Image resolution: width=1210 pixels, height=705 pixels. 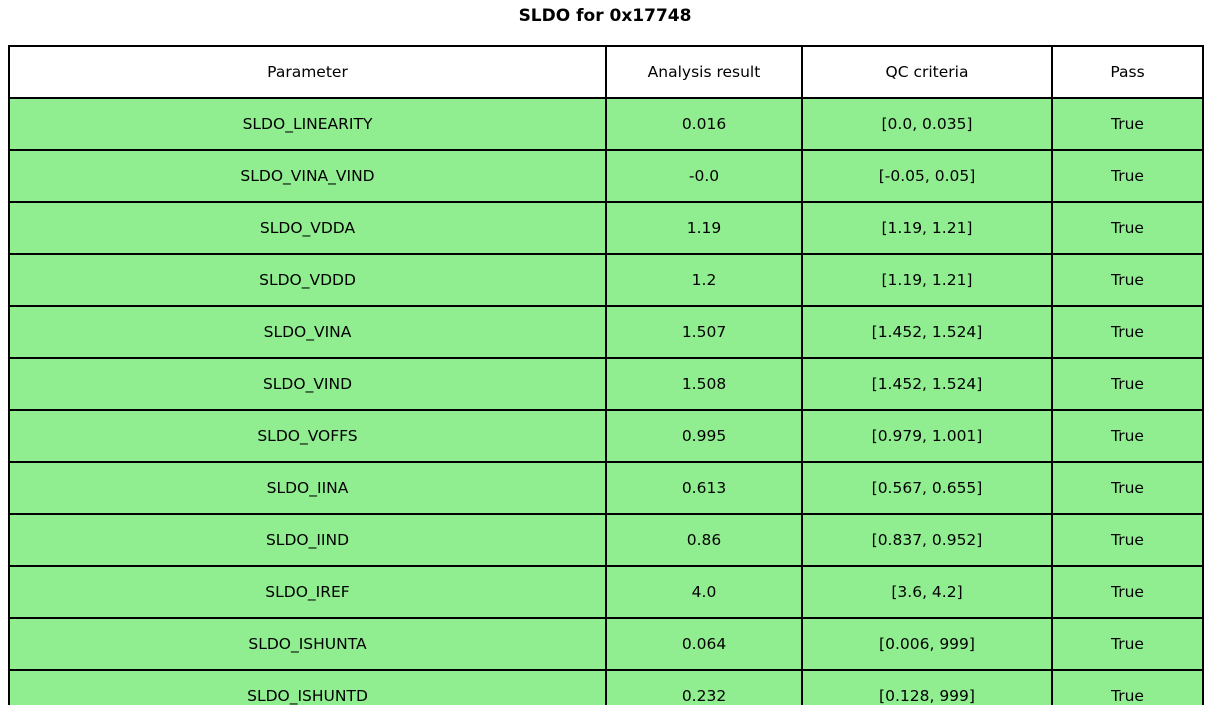 What do you see at coordinates (704, 228) in the screenshot?
I see `table-cell-analysis-result: 1.19` at bounding box center [704, 228].